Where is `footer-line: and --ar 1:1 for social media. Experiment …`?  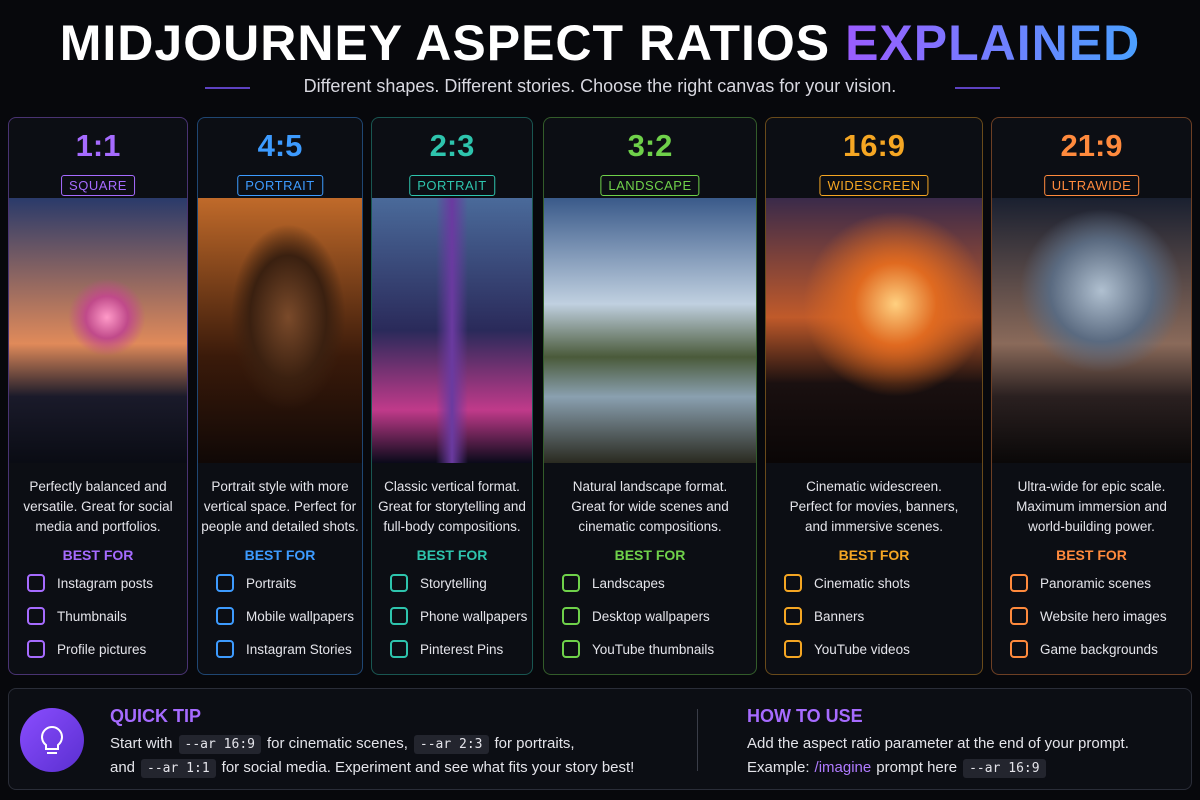
footer-line: and --ar 1:1 for social media. Experiment … is located at coordinates (372, 768).